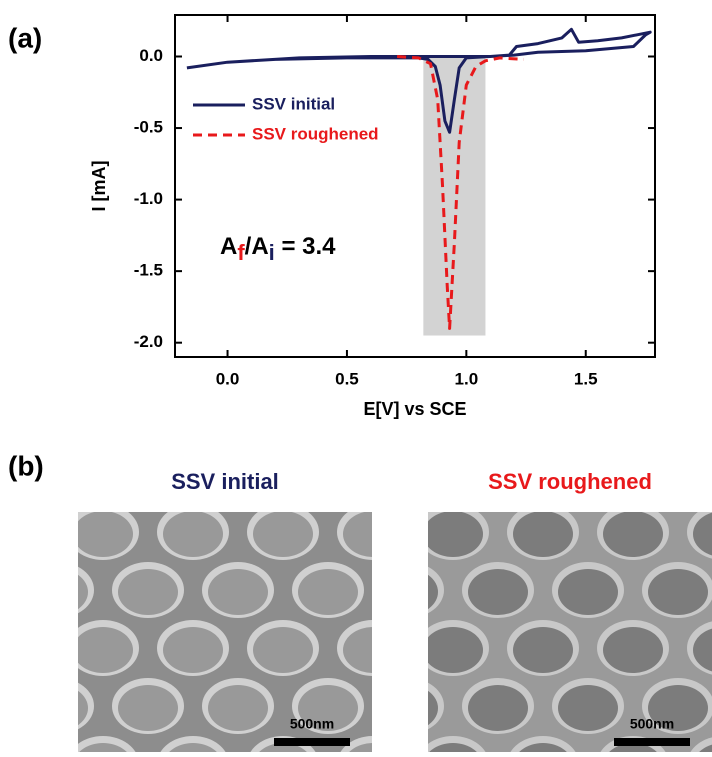 The width and height of the screenshot is (712, 757). I want to click on annotation-part: f, so click(241, 252).